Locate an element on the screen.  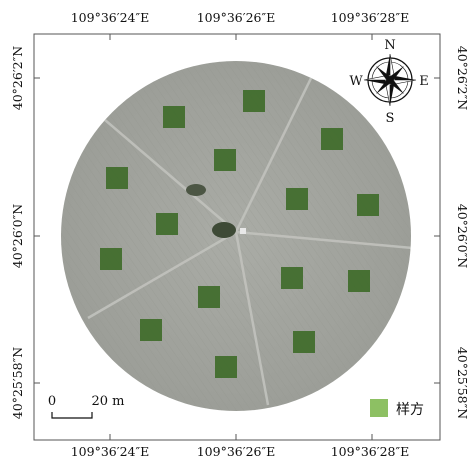
center-marker is located at coordinates (243, 231).